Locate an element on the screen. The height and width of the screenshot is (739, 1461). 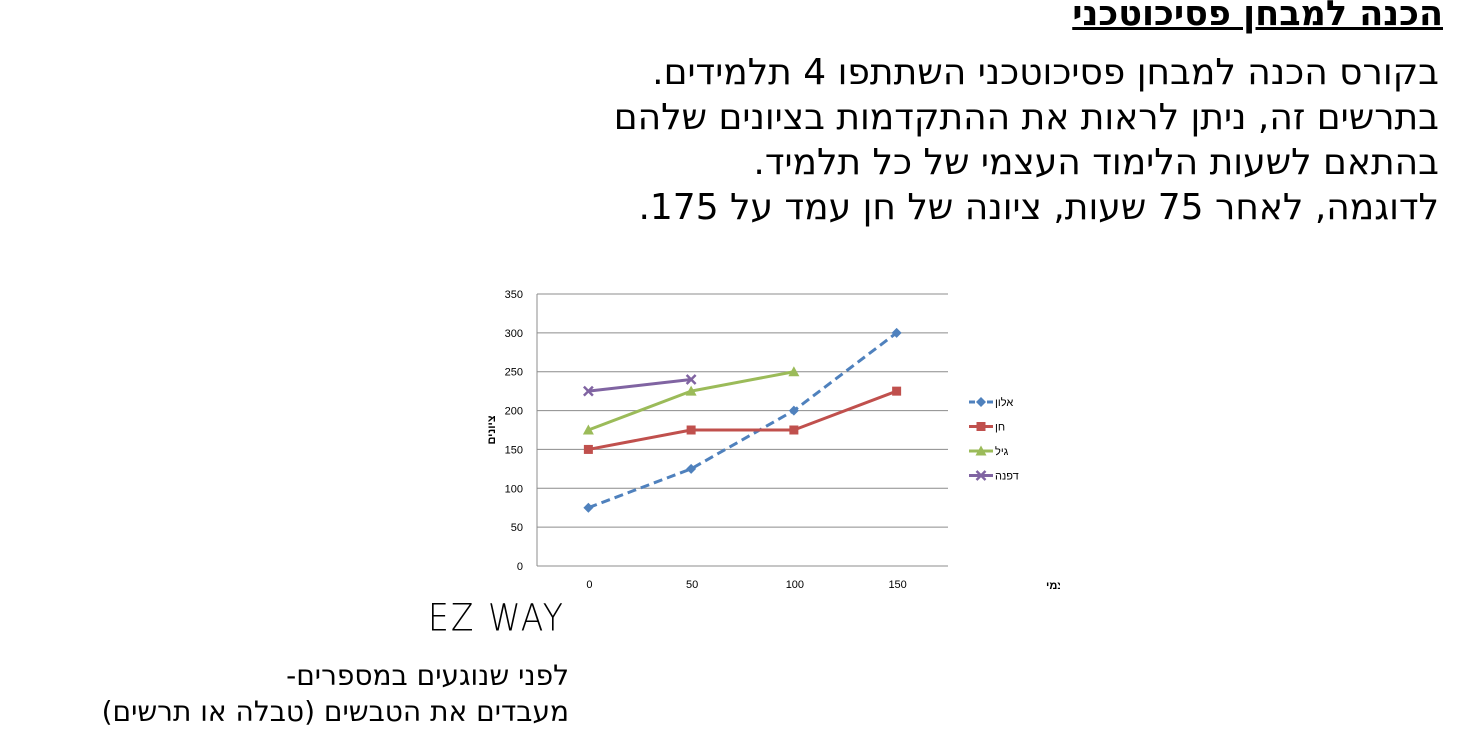
legend-item: גיל is located at coordinates (989, 451).